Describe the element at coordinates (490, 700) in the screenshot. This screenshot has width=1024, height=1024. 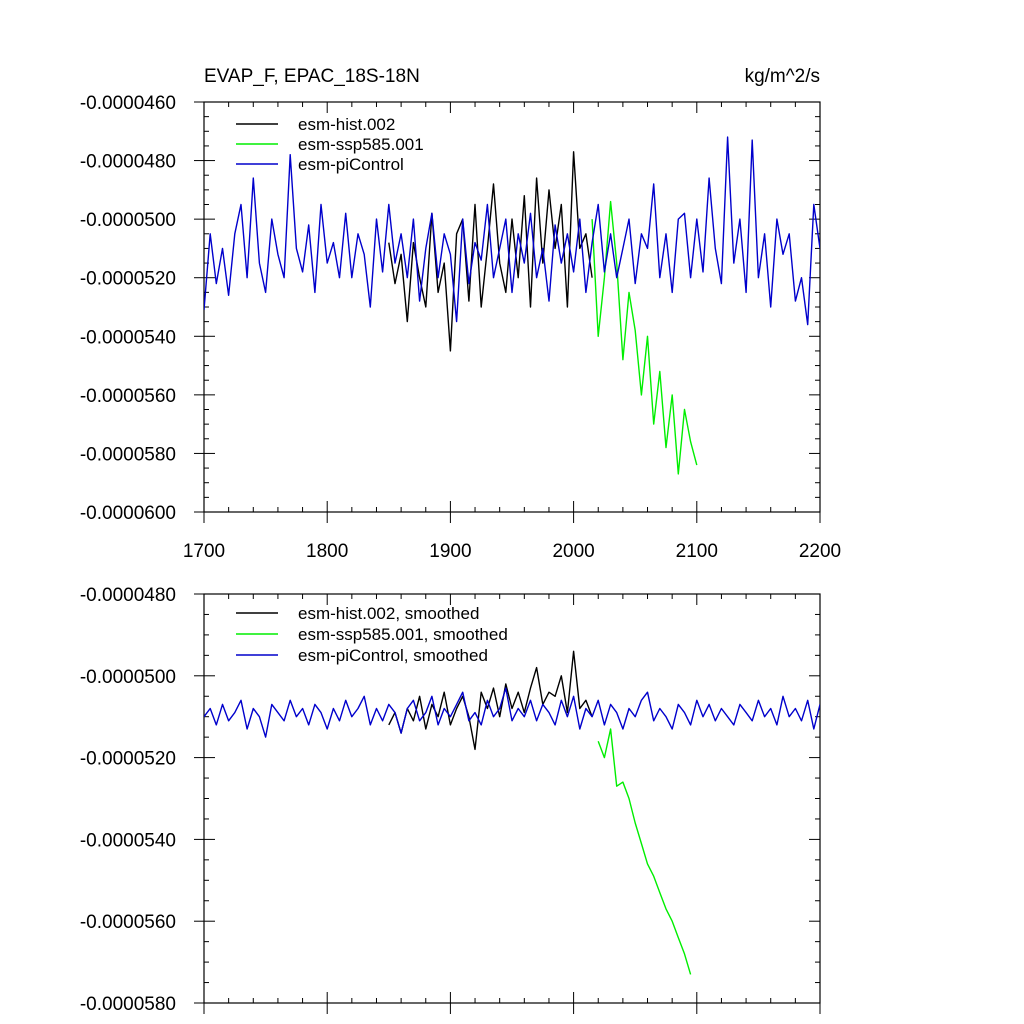
I see `bottom-series-esm-hist-002-smoothed` at that location.